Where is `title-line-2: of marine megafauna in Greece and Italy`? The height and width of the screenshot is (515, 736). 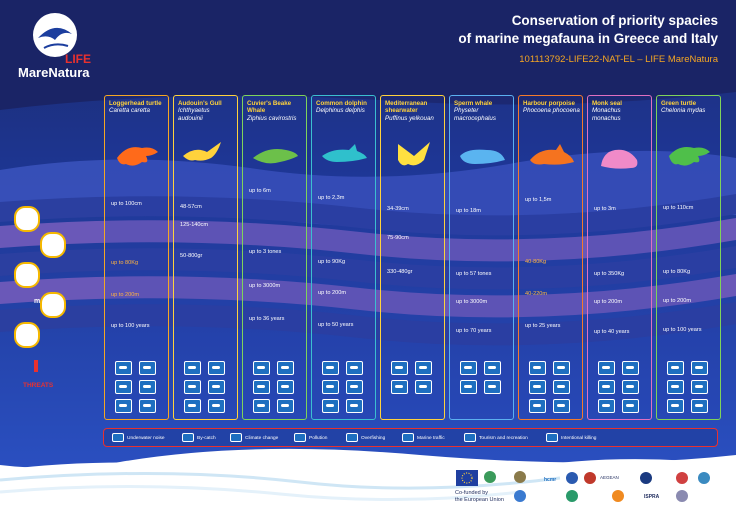 title-line-2: of marine megafauna in Greece and Italy is located at coordinates (588, 38).